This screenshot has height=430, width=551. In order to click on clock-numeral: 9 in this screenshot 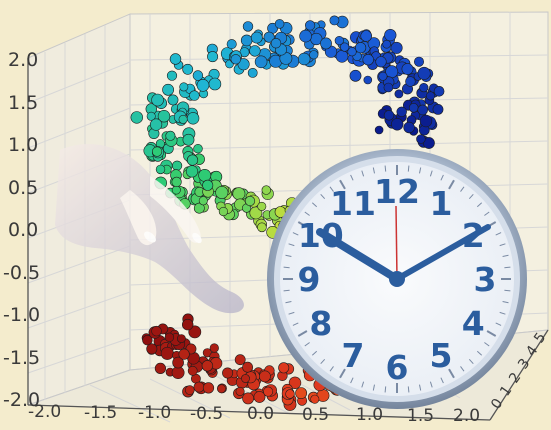, I will do `click(309, 279)`.